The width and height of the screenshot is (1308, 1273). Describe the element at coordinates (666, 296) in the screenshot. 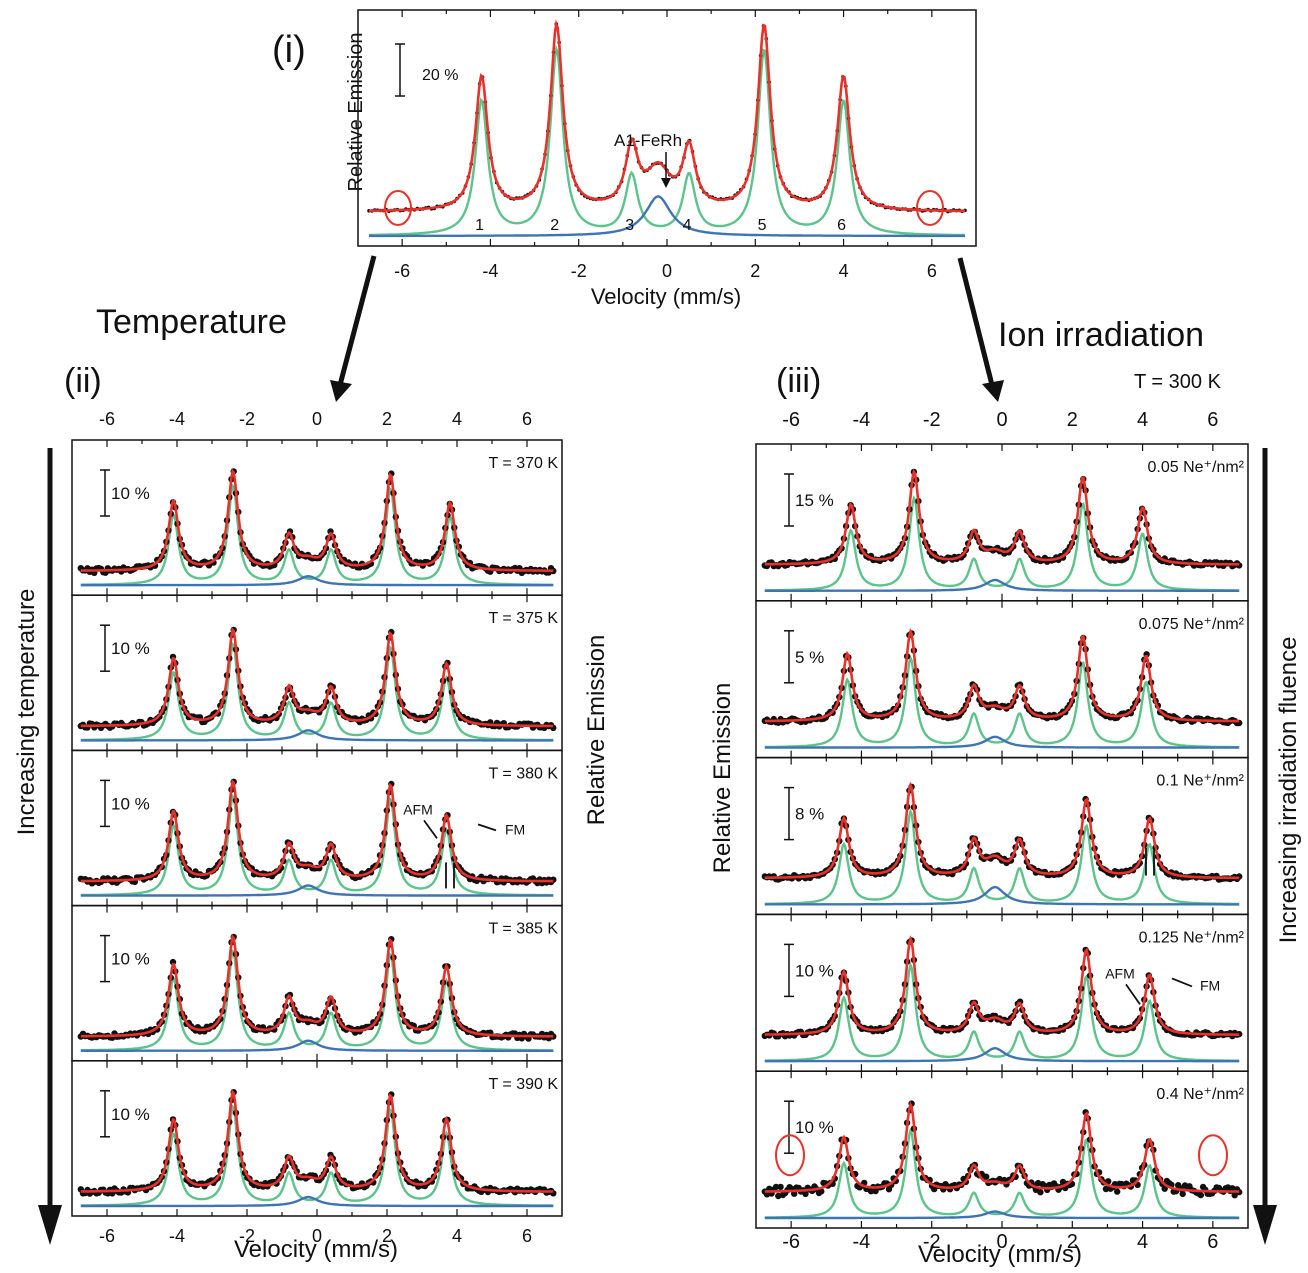

I see `panel-i-xlabel: Velocity (mm/s)` at that location.